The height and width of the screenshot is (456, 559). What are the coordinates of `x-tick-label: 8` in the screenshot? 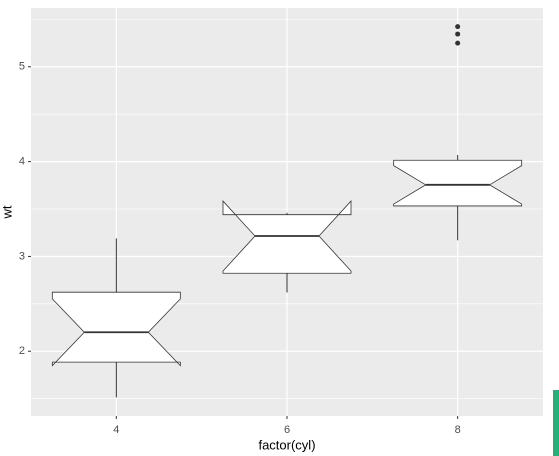 It's located at (458, 430).